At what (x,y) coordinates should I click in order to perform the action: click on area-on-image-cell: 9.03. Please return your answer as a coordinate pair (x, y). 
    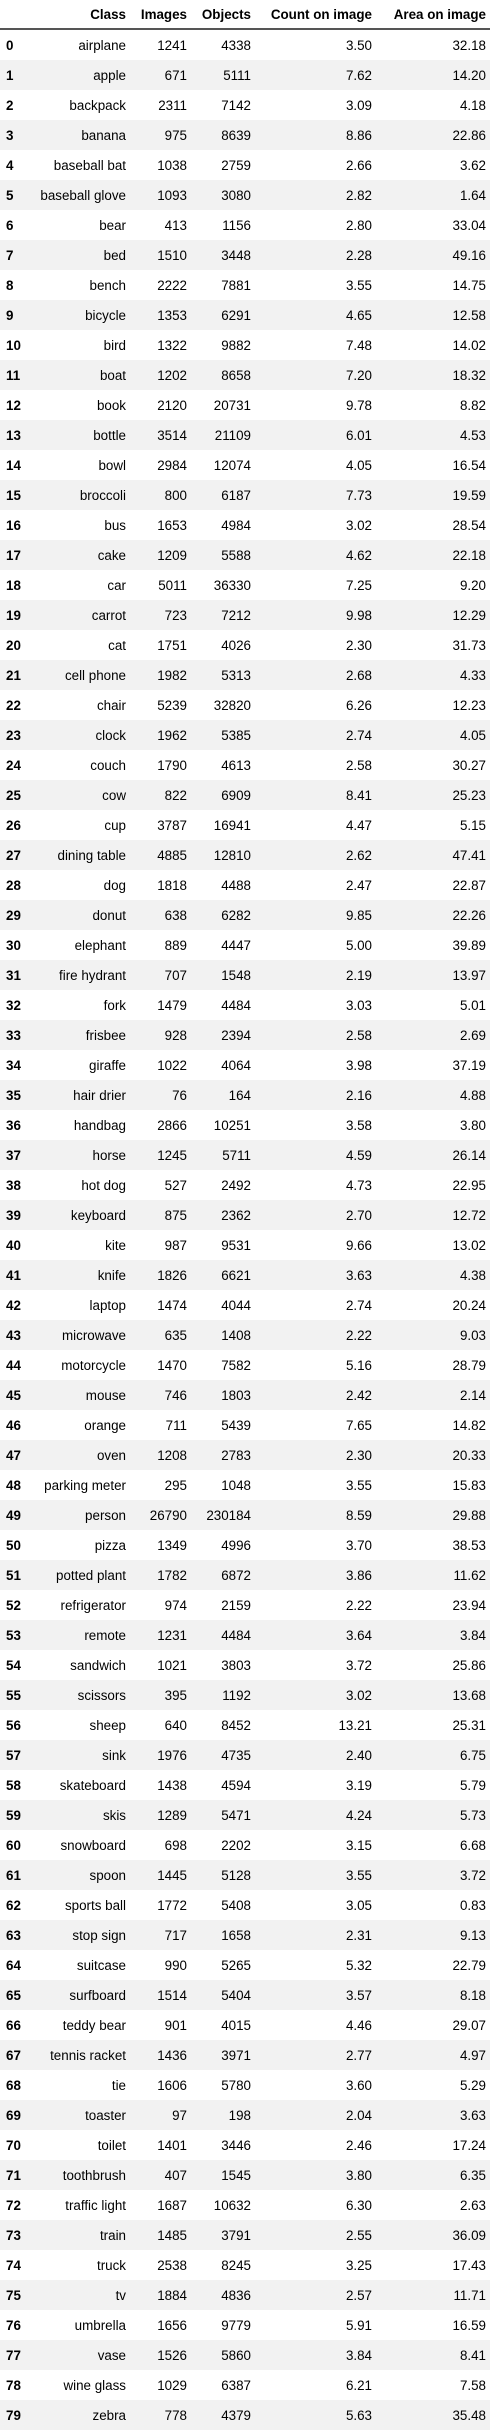
    Looking at the image, I should click on (433, 1335).